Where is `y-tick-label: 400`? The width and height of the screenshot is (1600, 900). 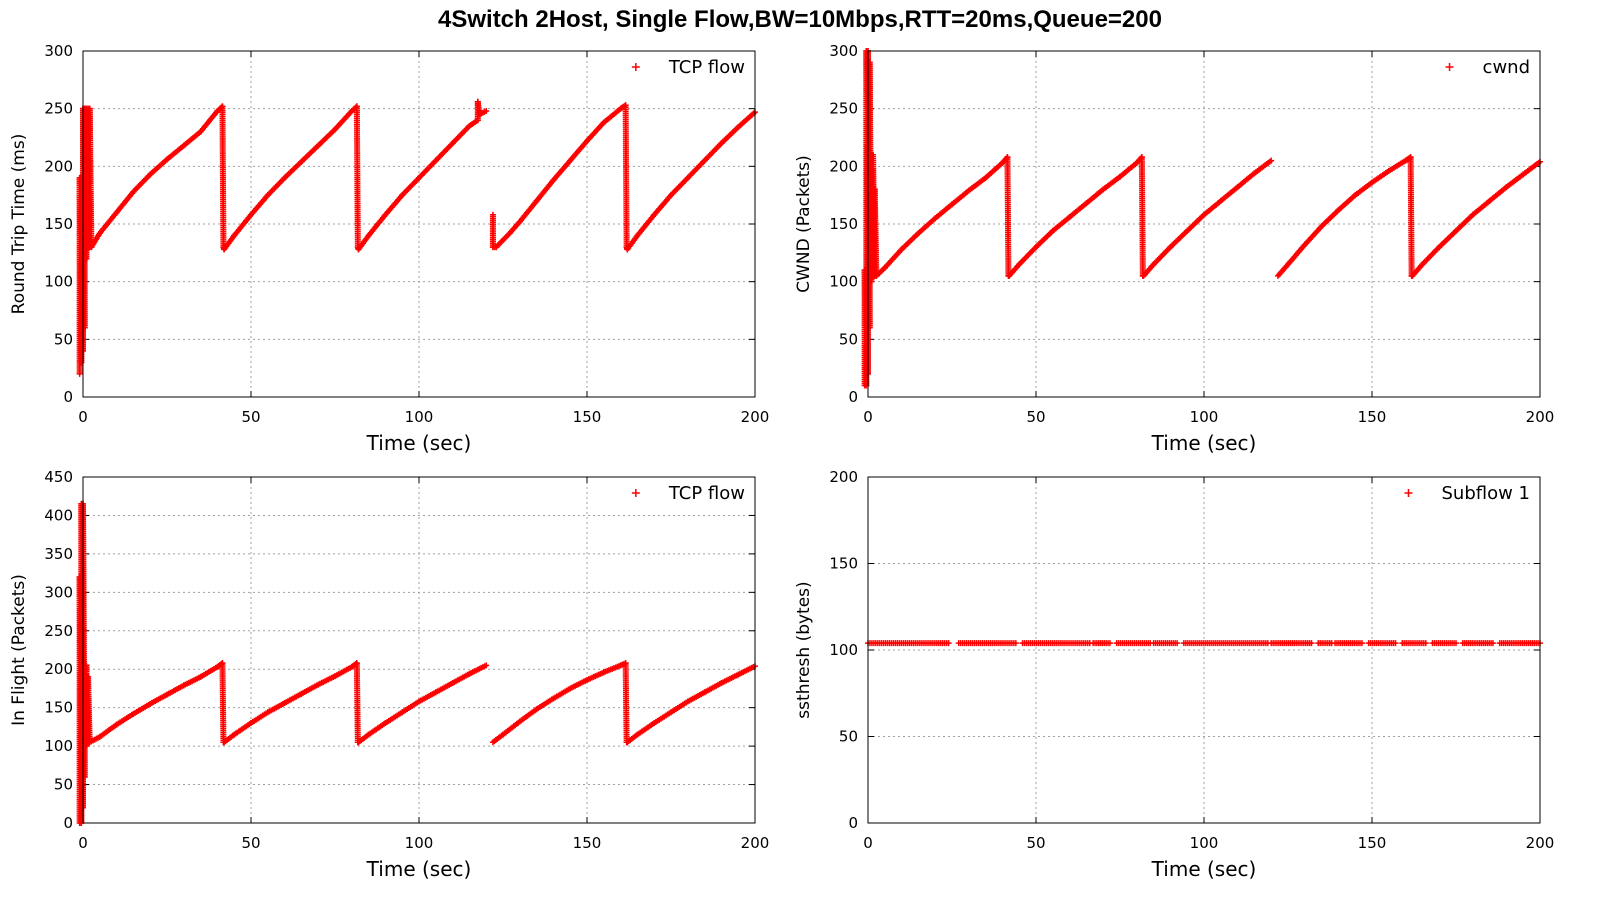 y-tick-label: 400 is located at coordinates (58, 515).